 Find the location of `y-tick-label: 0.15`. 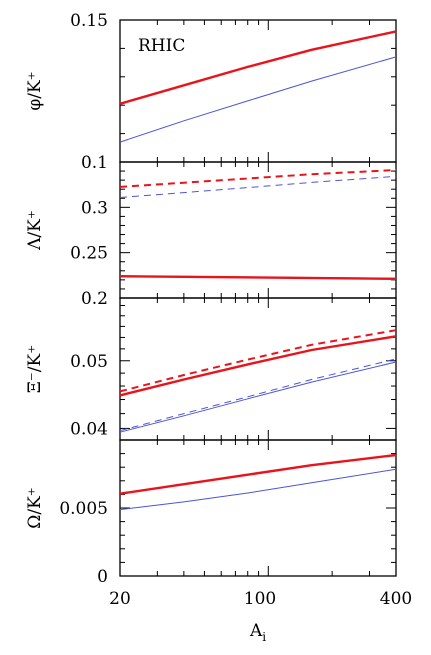

y-tick-label: 0.15 is located at coordinates (89, 21).